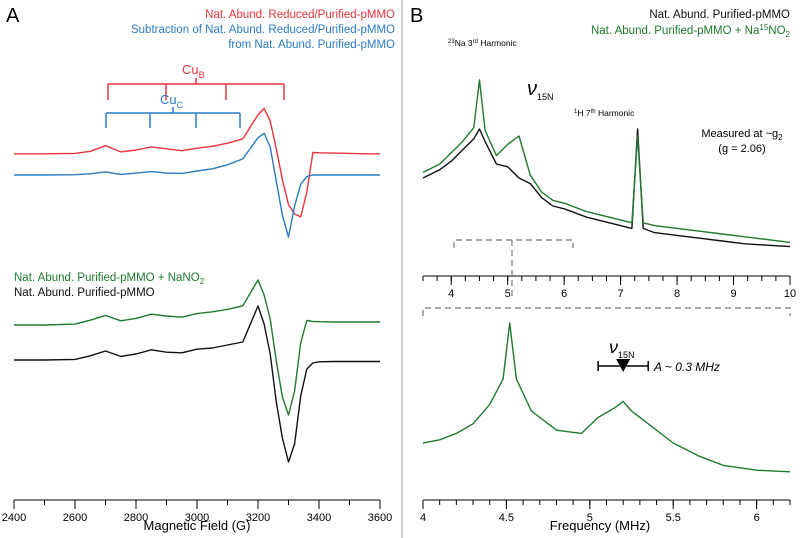 Image resolution: width=803 pixels, height=538 pixels. I want to click on panel-b-top-traces, so click(606, 163).